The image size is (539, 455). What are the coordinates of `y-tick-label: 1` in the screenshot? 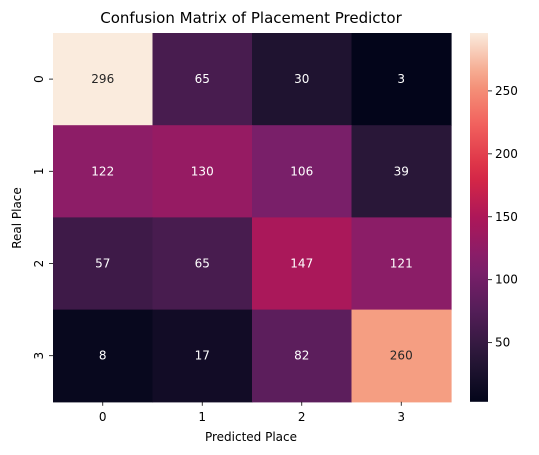 It's located at (39, 171).